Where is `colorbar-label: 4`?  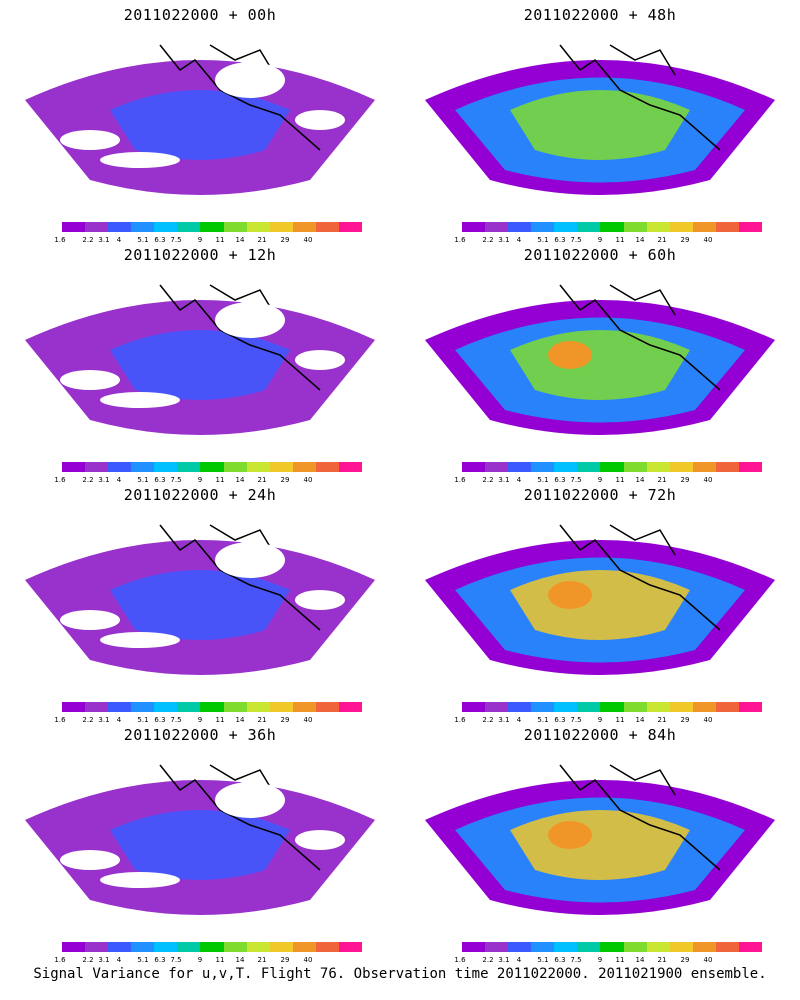 colorbar-label: 4 is located at coordinates (119, 240).